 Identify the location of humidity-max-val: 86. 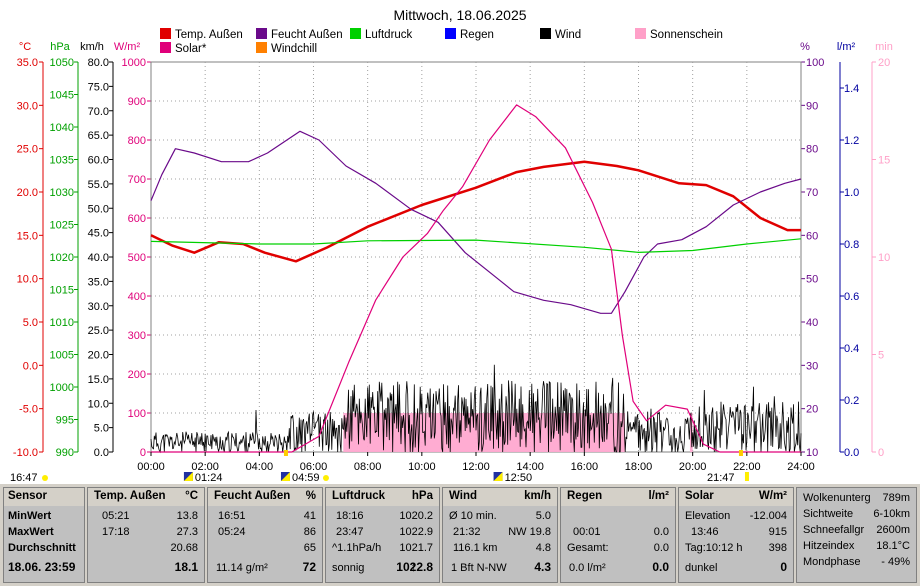
(309, 532).